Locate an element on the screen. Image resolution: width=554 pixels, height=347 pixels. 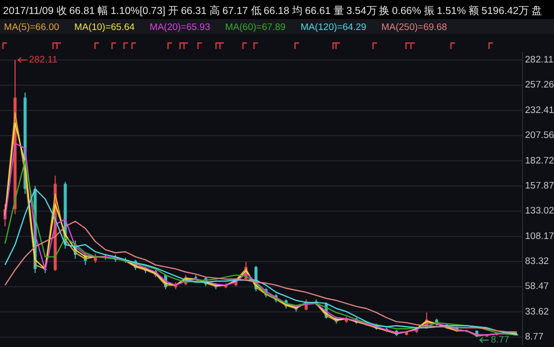
y-tick-label: 182.72 is located at coordinates (539, 160).